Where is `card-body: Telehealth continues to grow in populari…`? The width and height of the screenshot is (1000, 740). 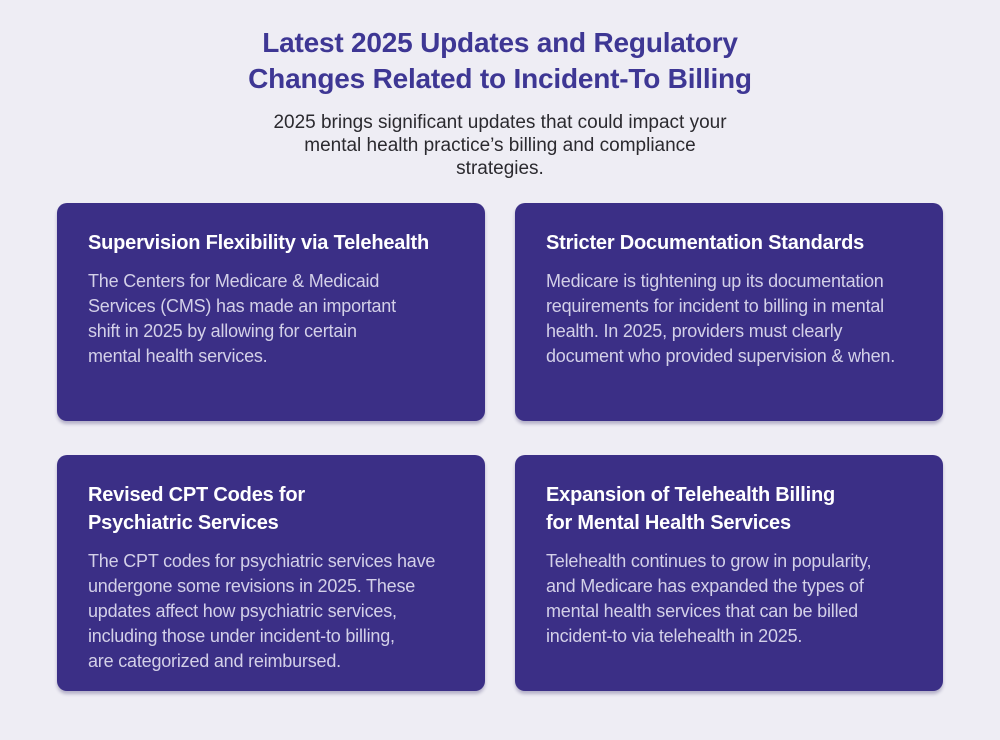 card-body: Telehealth continues to grow in populari… is located at coordinates (709, 598).